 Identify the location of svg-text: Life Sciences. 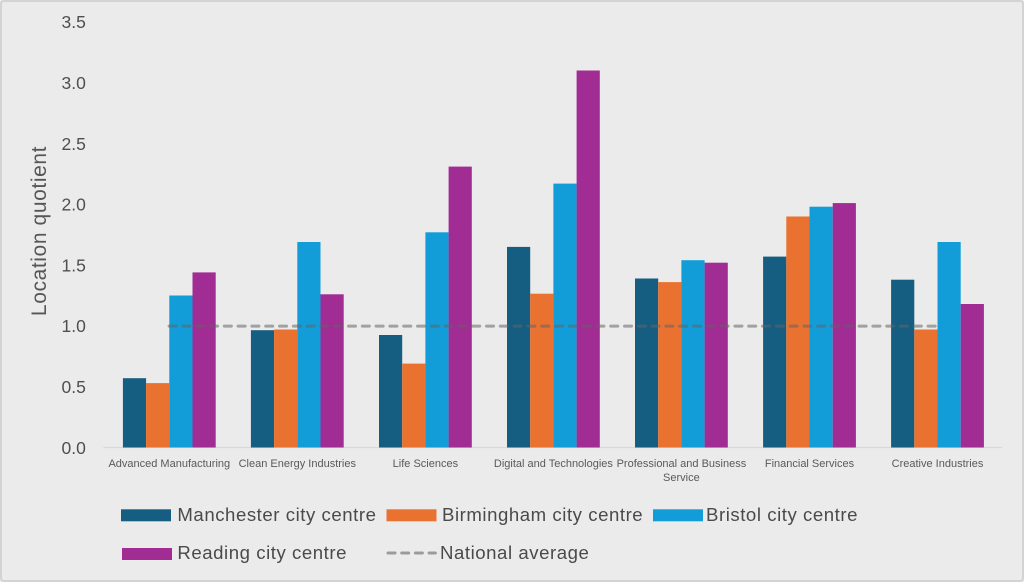
(426, 464).